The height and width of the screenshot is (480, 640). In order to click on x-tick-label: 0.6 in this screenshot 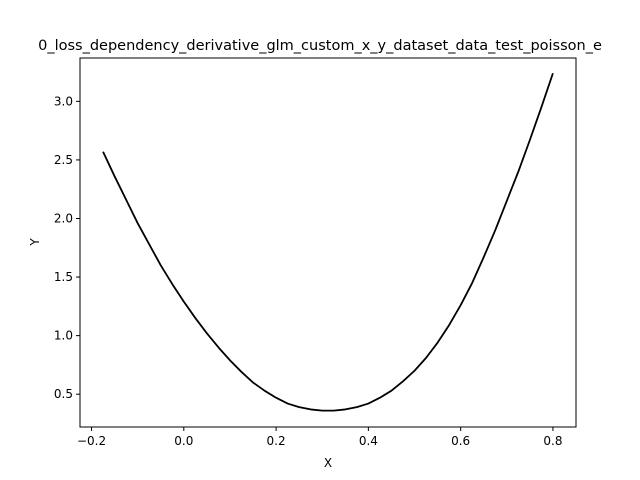, I will do `click(460, 441)`.